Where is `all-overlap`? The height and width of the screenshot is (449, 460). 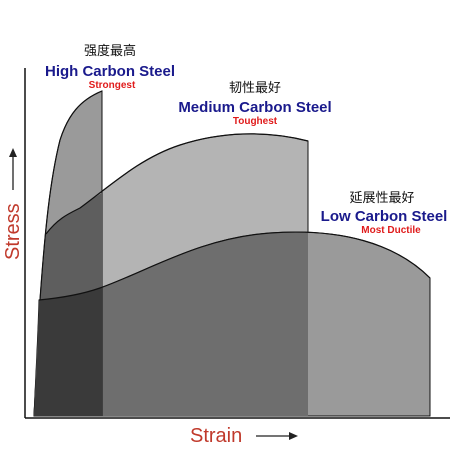
all-overlap is located at coordinates (68, 351).